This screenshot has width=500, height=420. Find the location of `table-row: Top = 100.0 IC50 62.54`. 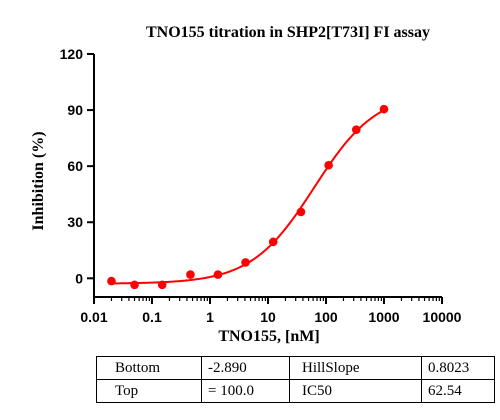

table-row: Top = 100.0 IC50 62.54 is located at coordinates (295, 391).